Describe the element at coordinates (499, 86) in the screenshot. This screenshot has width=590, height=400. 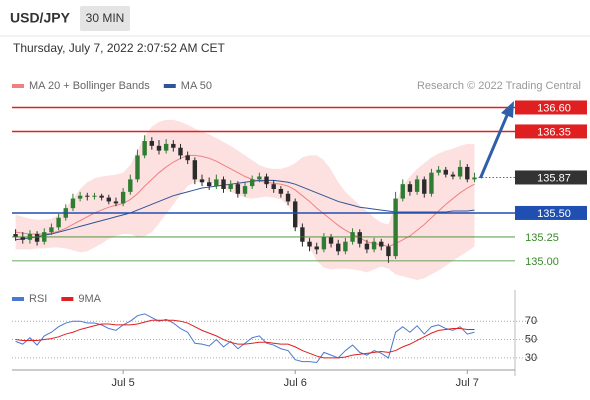
I see `source: Research © 2022 Trading Central` at that location.